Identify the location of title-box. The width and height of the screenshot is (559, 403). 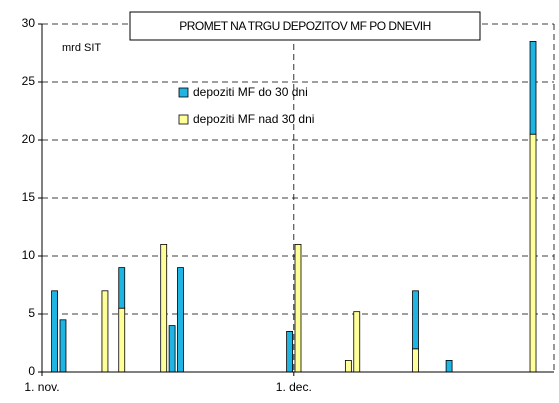
(305, 26).